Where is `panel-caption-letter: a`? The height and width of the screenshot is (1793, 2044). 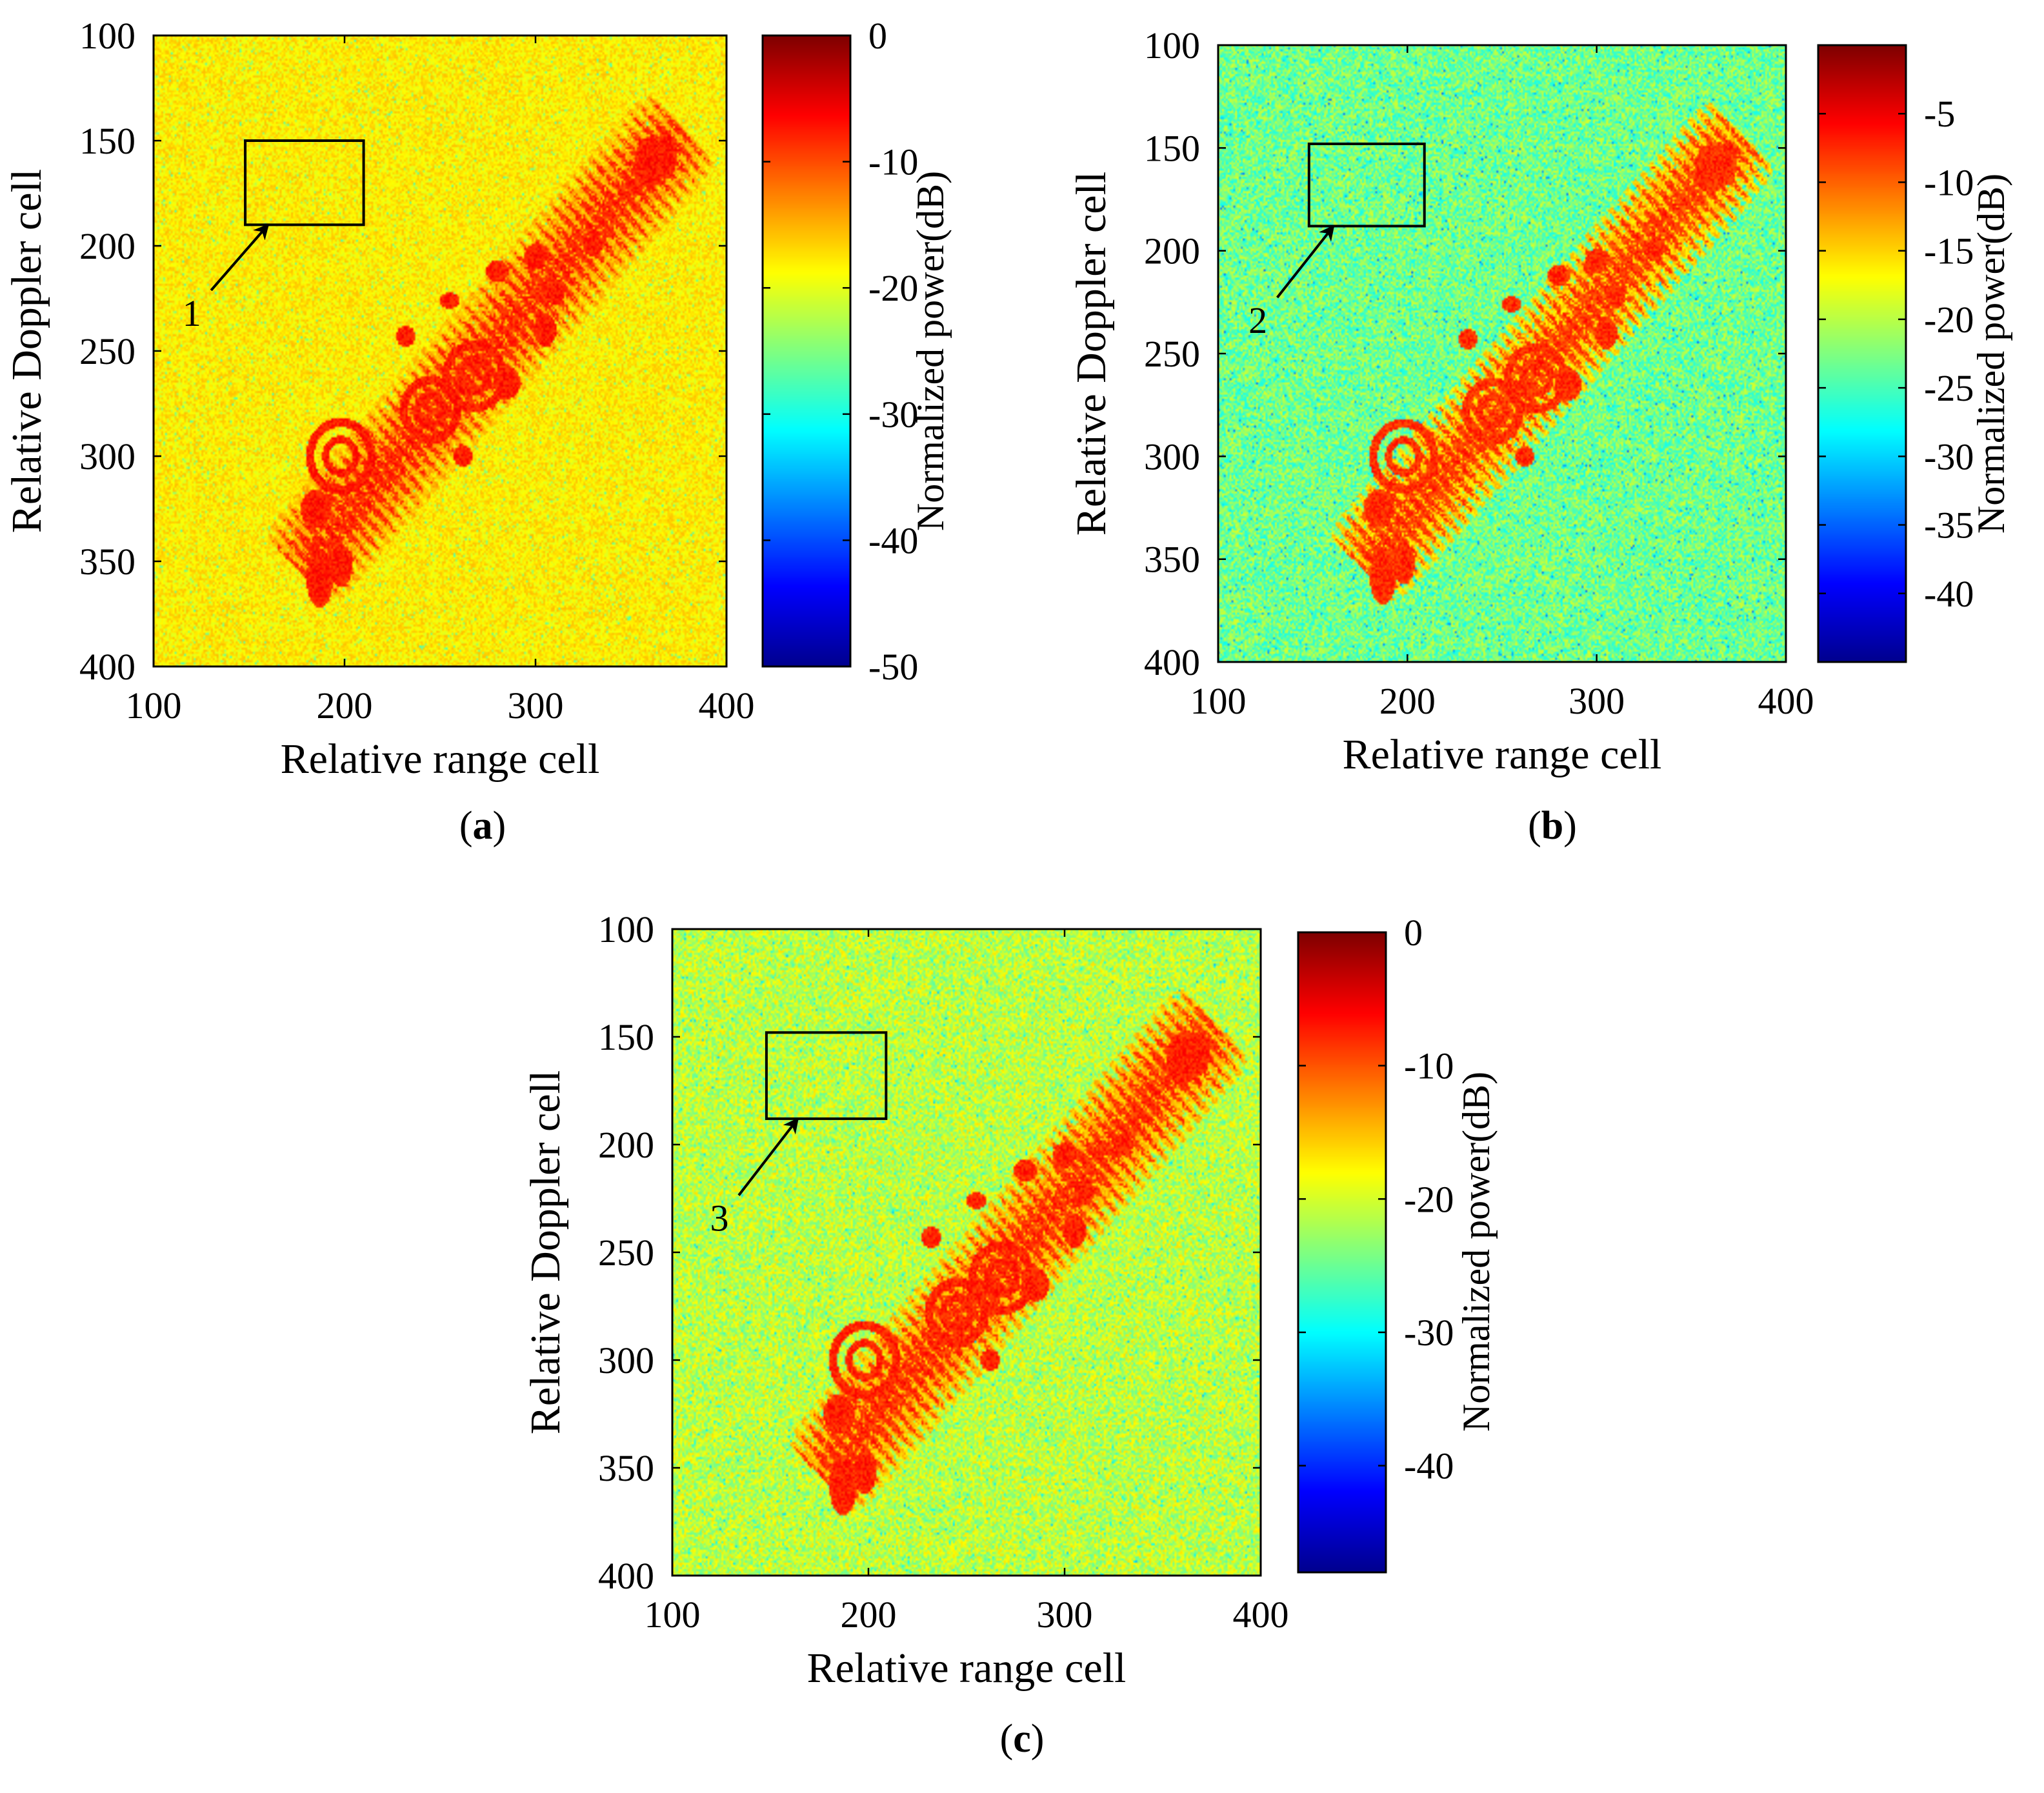 panel-caption-letter: a is located at coordinates (483, 826).